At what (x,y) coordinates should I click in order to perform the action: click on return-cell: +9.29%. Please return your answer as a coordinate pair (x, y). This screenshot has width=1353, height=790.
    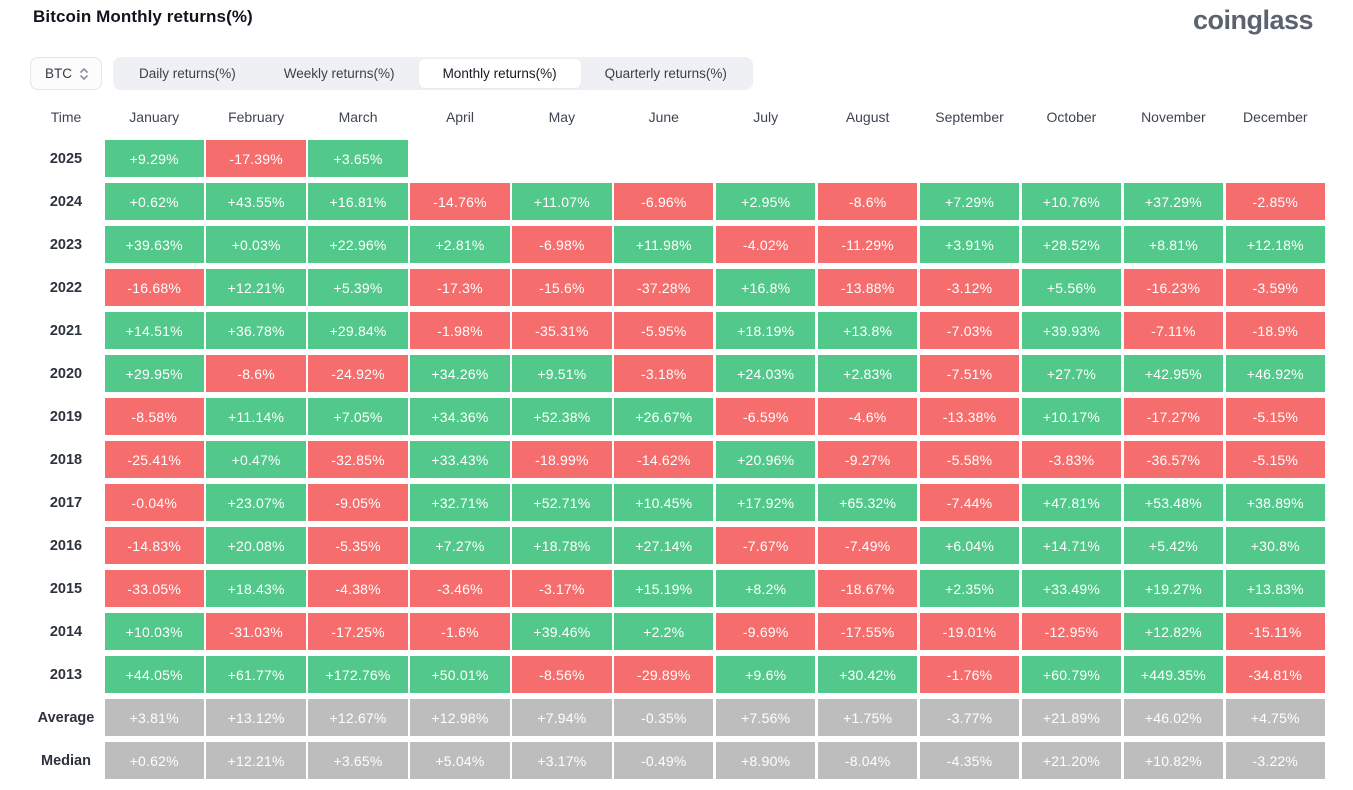
    Looking at the image, I should click on (154, 158).